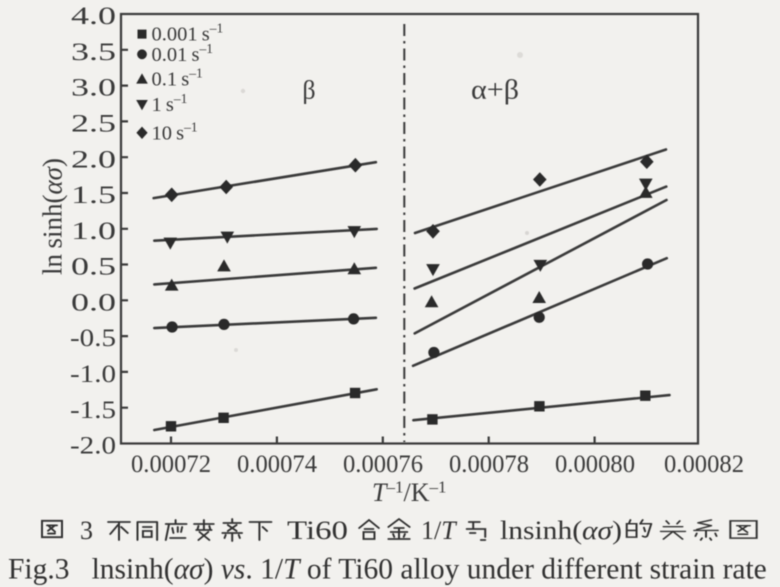 Image resolution: width=780 pixels, height=587 pixels. What do you see at coordinates (704, 464) in the screenshot?
I see `svg-text: 0.00082` at bounding box center [704, 464].